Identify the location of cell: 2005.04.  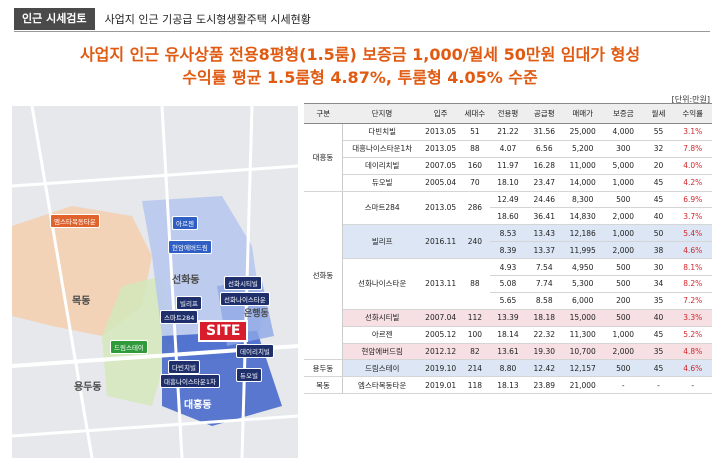
(440, 183).